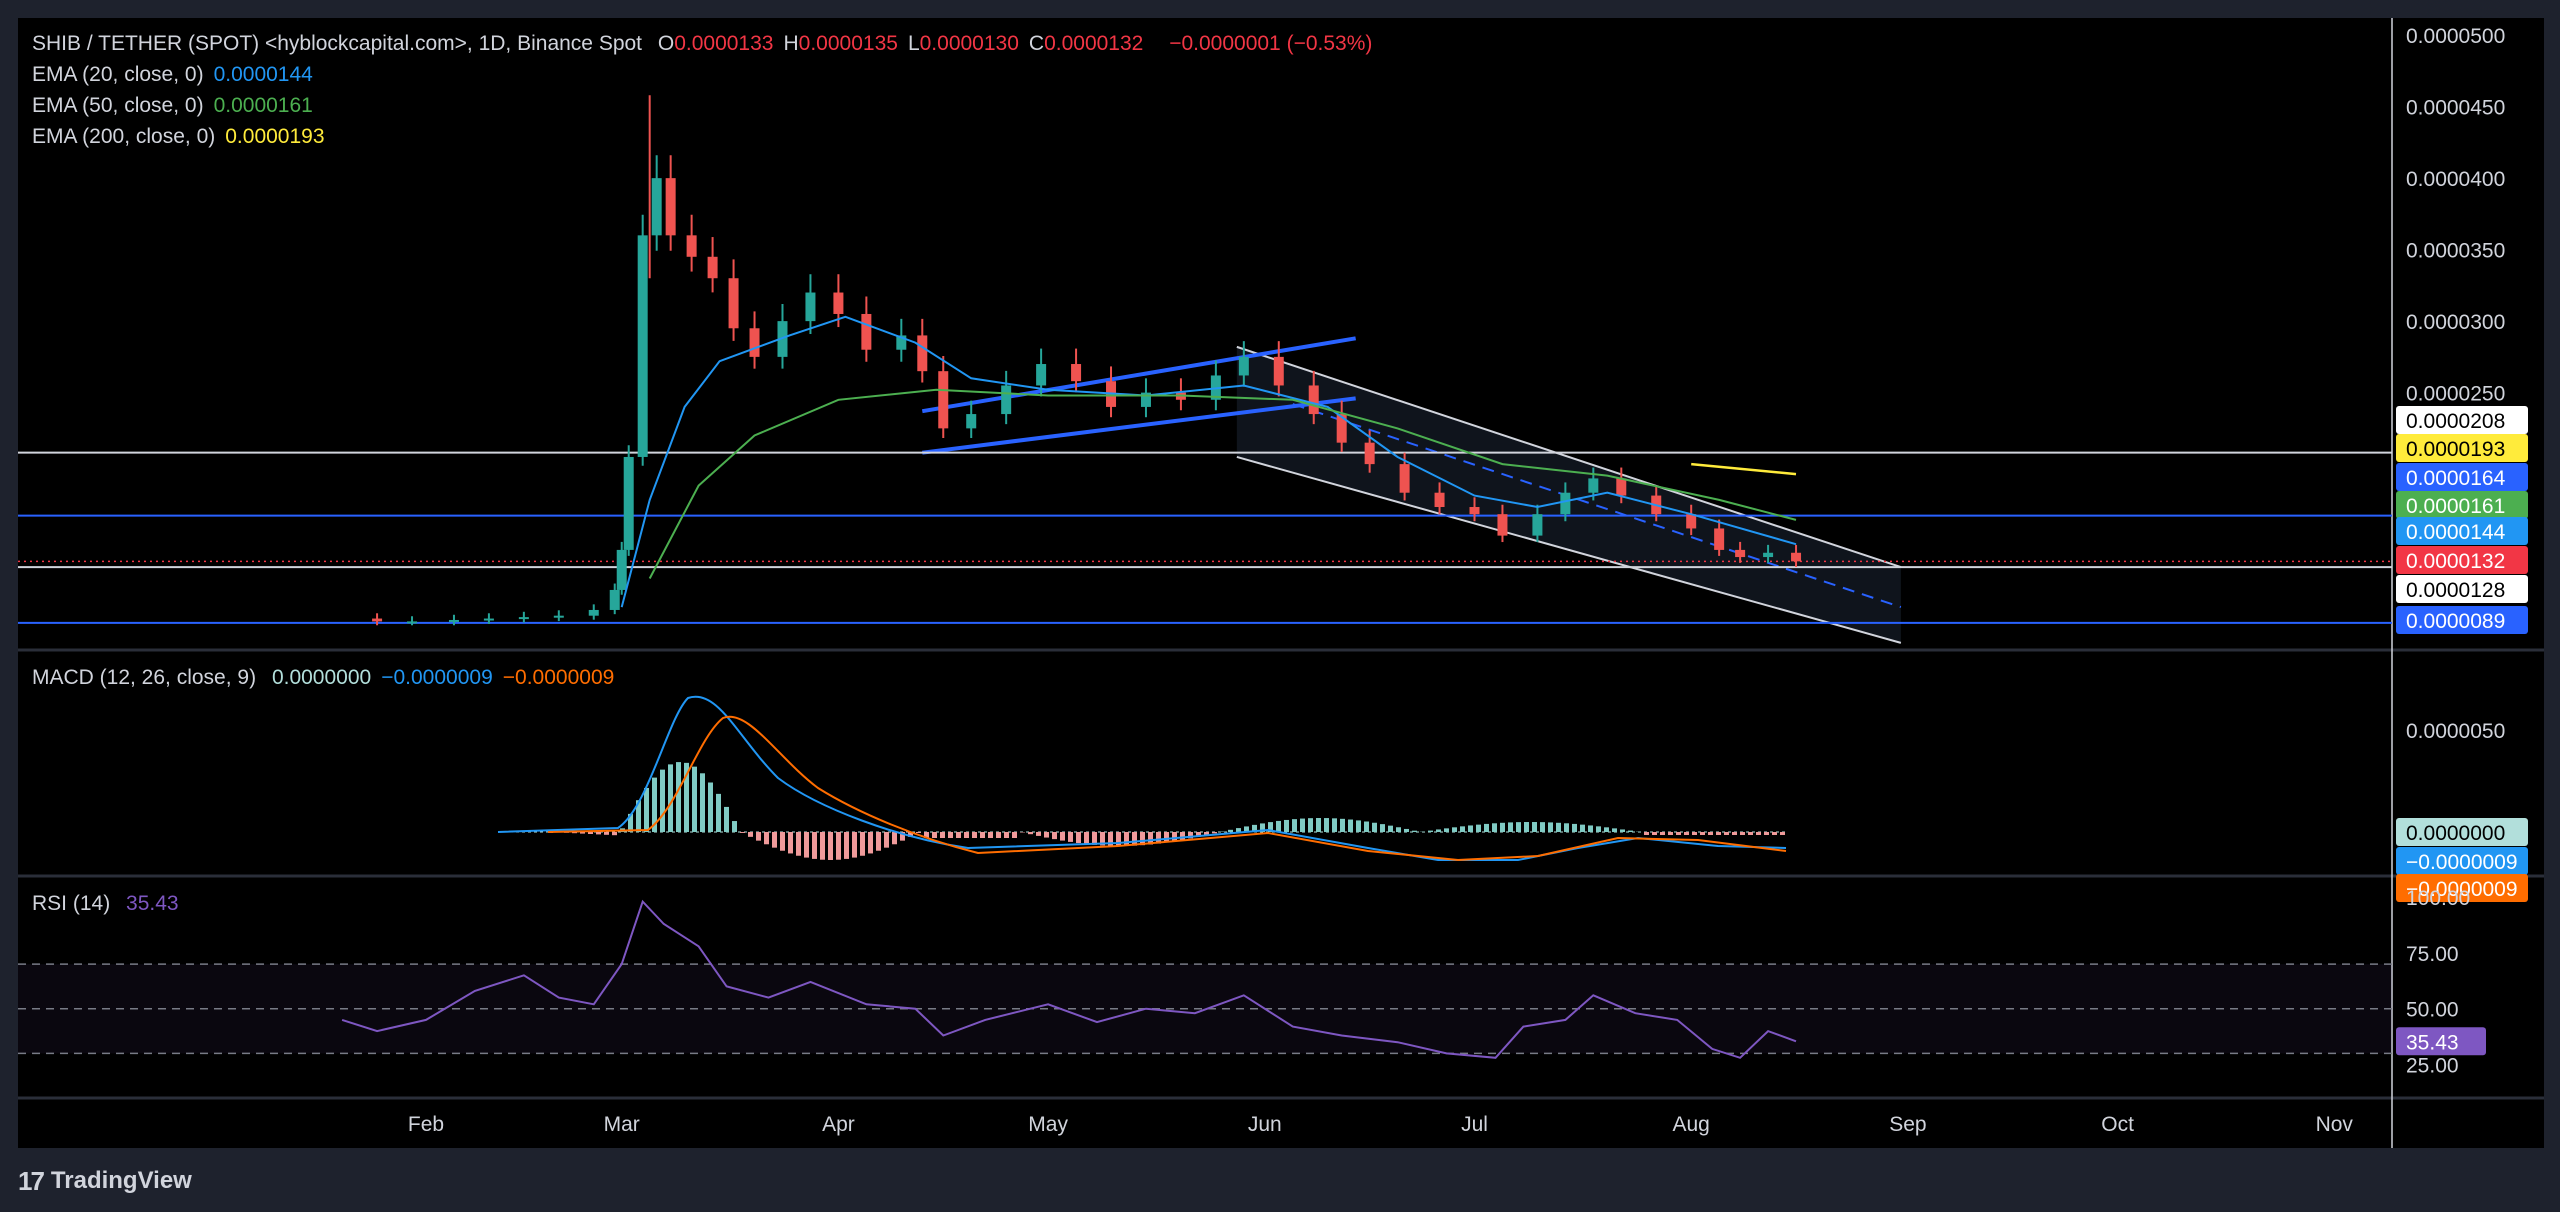 The height and width of the screenshot is (1212, 2560). I want to click on price-label-text: 0.0000164, so click(2456, 478).